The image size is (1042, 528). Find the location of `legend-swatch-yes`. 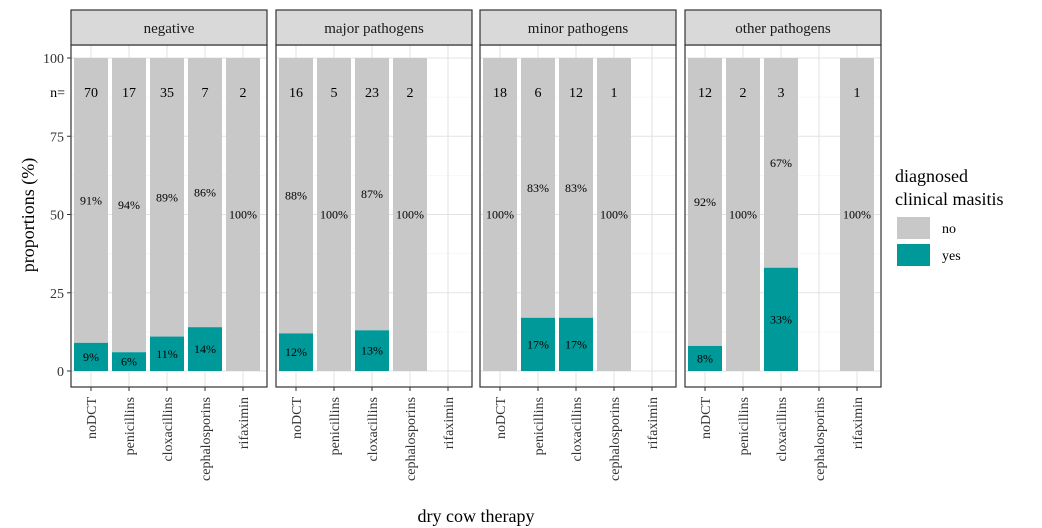

legend-swatch-yes is located at coordinates (913, 255).